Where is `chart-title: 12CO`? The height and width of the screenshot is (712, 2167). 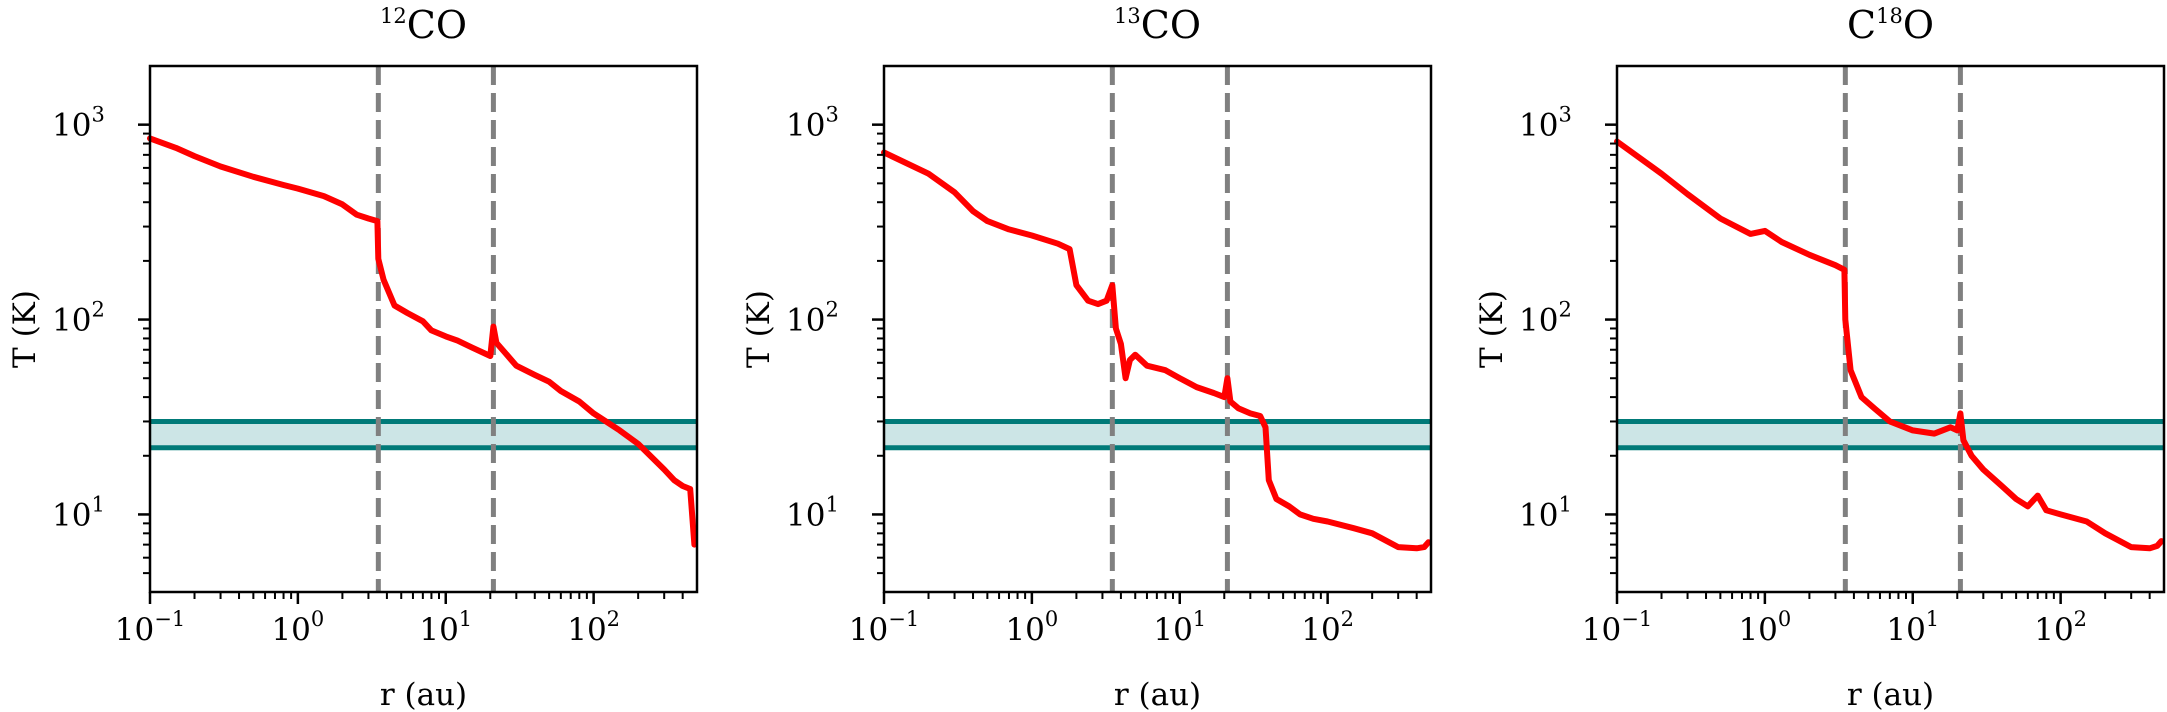
chart-title: 12CO is located at coordinates (423, 25).